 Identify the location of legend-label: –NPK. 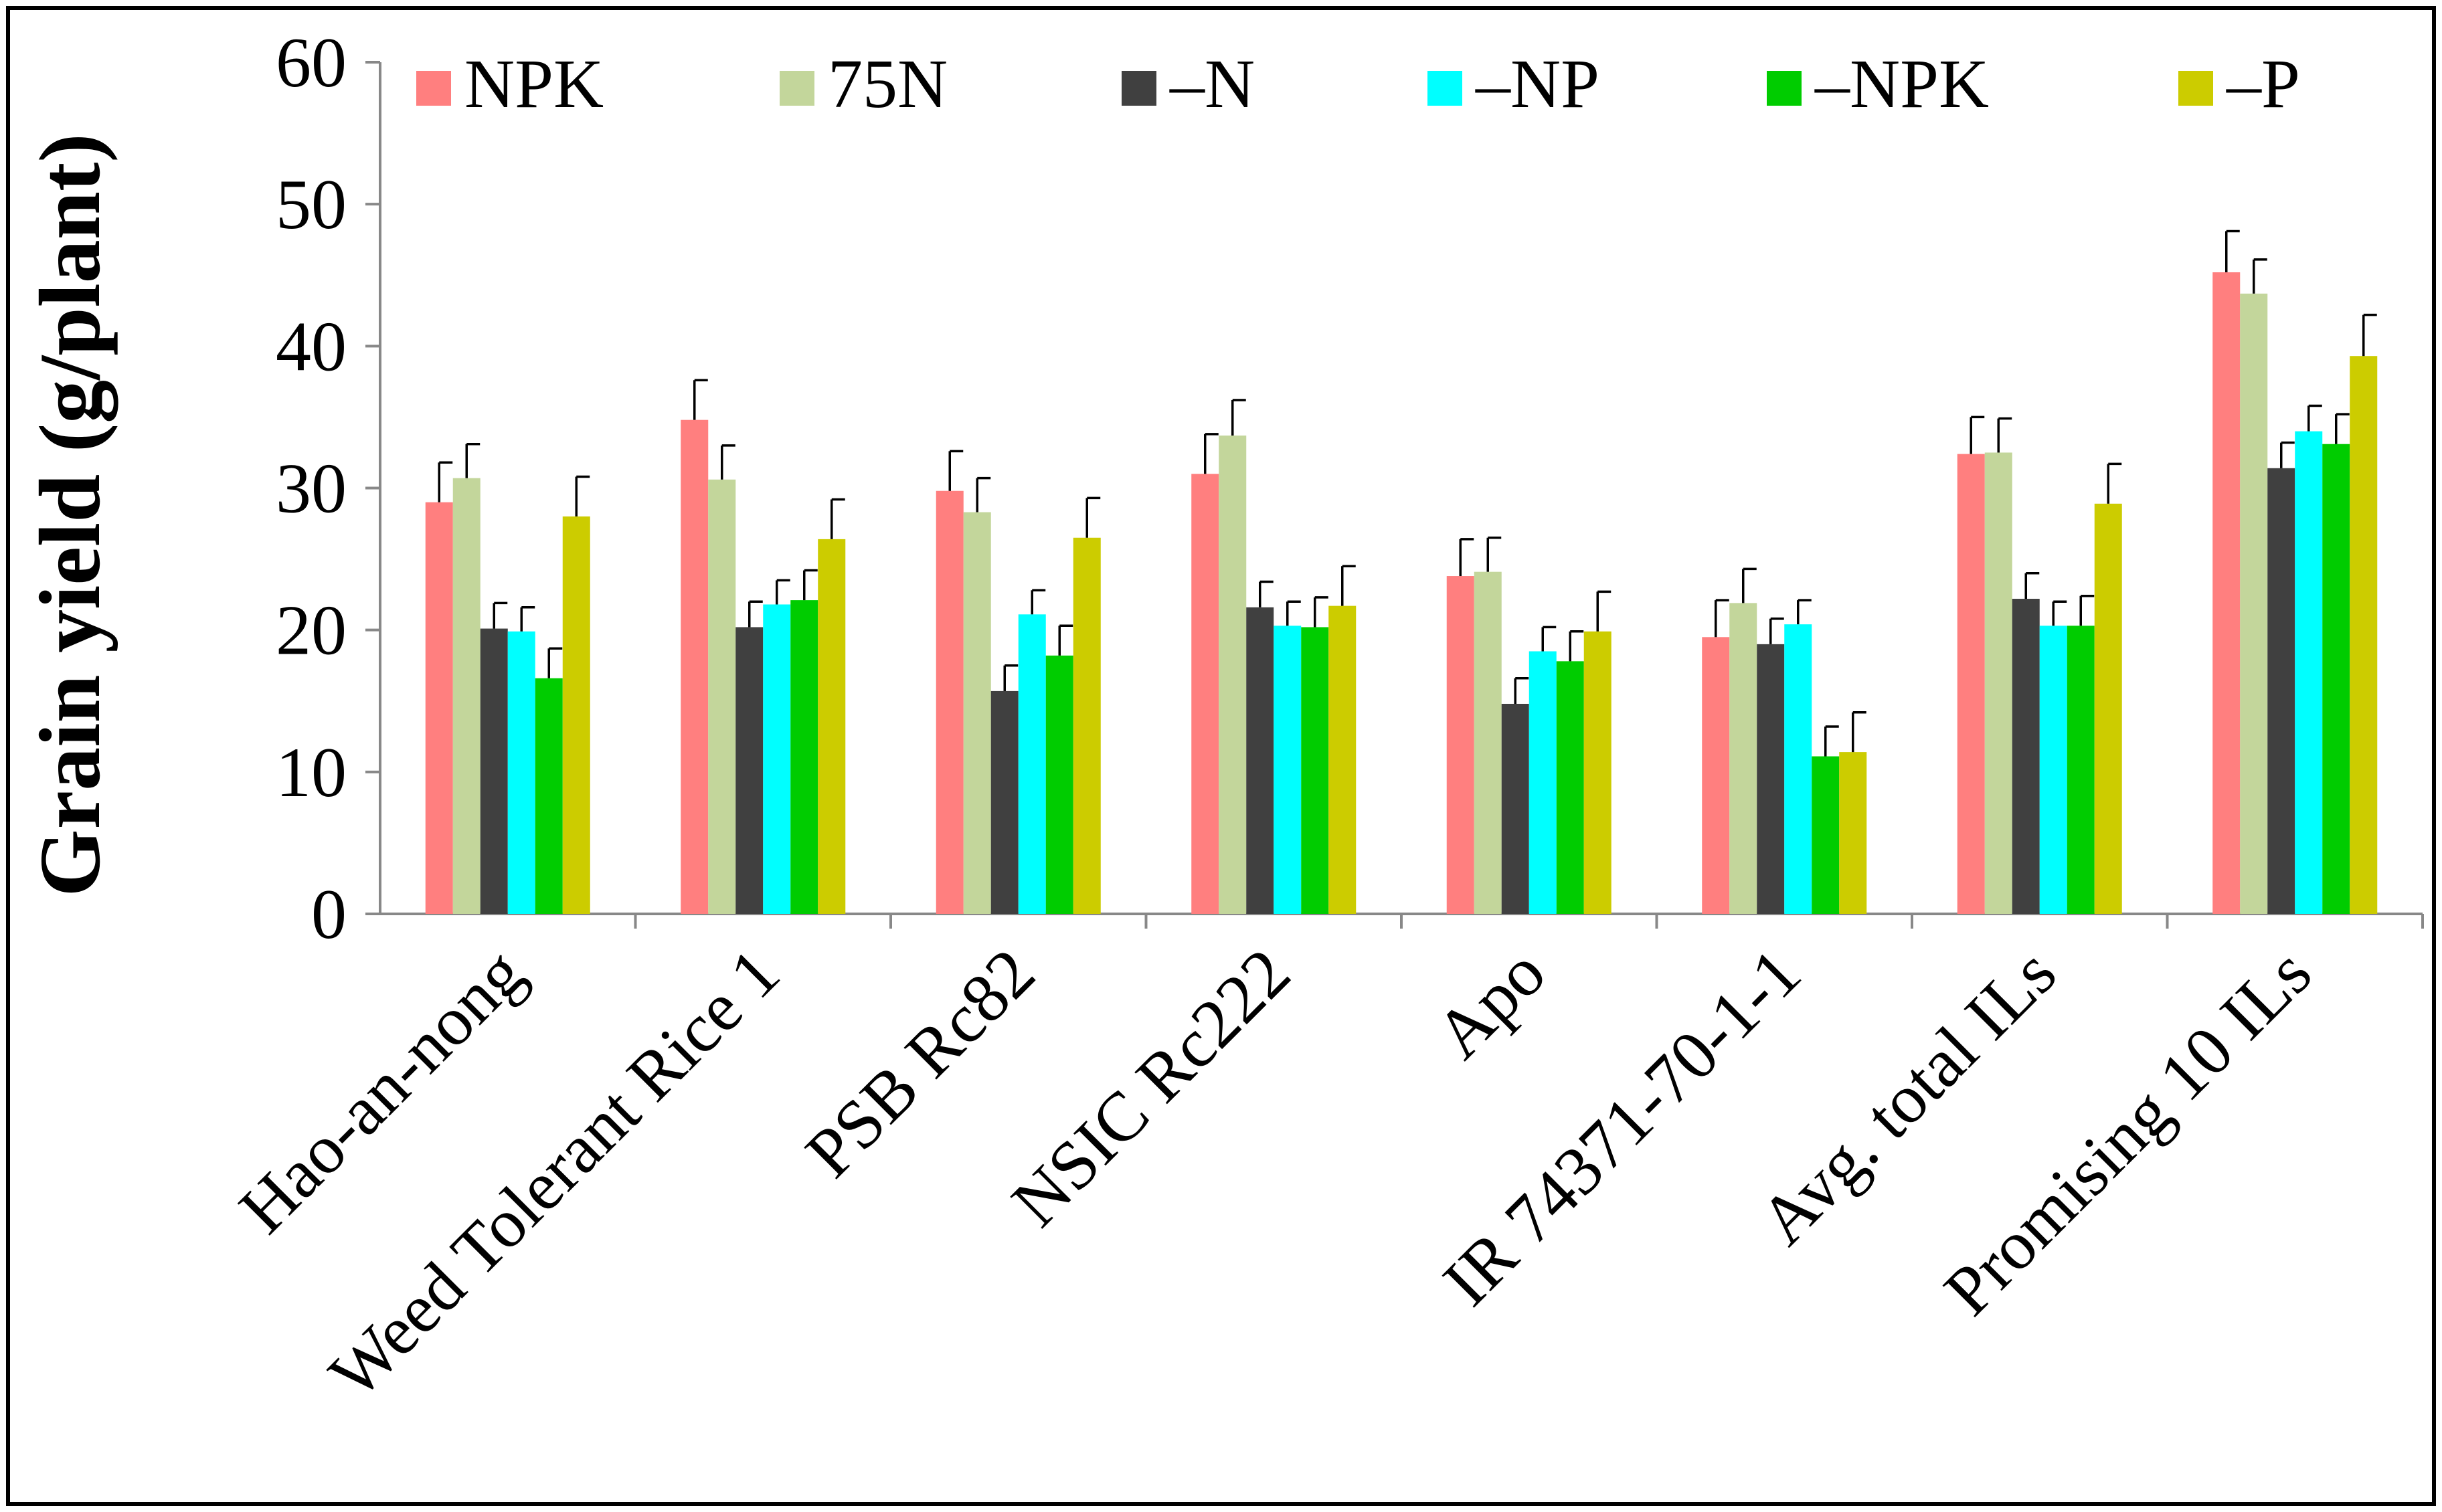
(1901, 83).